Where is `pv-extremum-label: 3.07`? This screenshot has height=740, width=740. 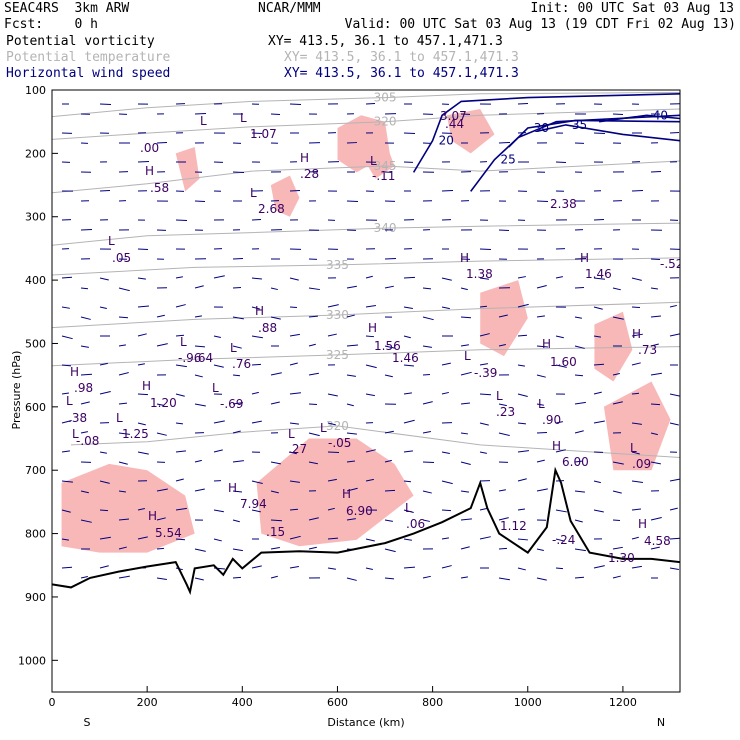
pv-extremum-label: 3.07 is located at coordinates (453, 116).